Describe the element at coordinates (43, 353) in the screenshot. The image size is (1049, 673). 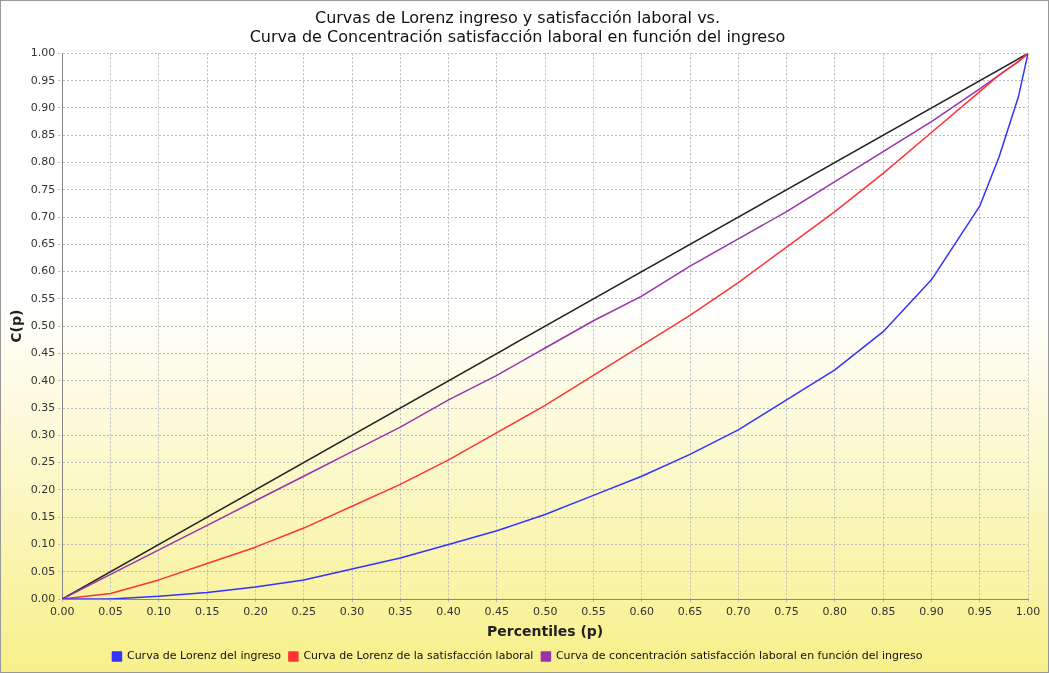
I see `y-tick-label: 0.45` at that location.